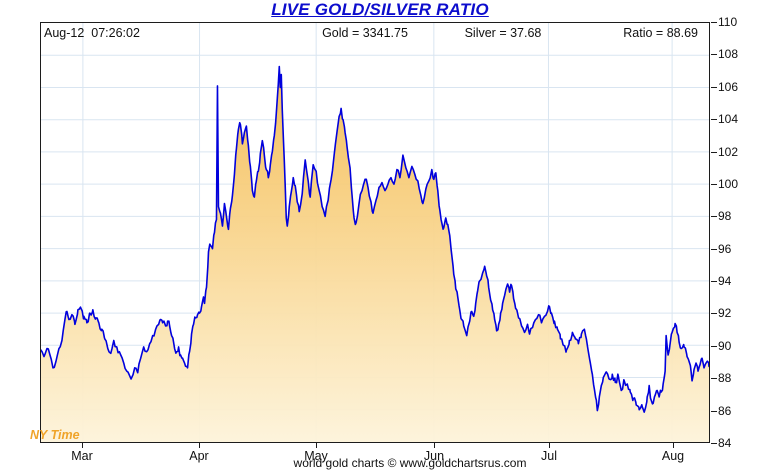 This screenshot has height=475, width=760. Describe the element at coordinates (660, 33) in the screenshot. I see `ratio-quote-label: Ratio = 88.69` at that location.